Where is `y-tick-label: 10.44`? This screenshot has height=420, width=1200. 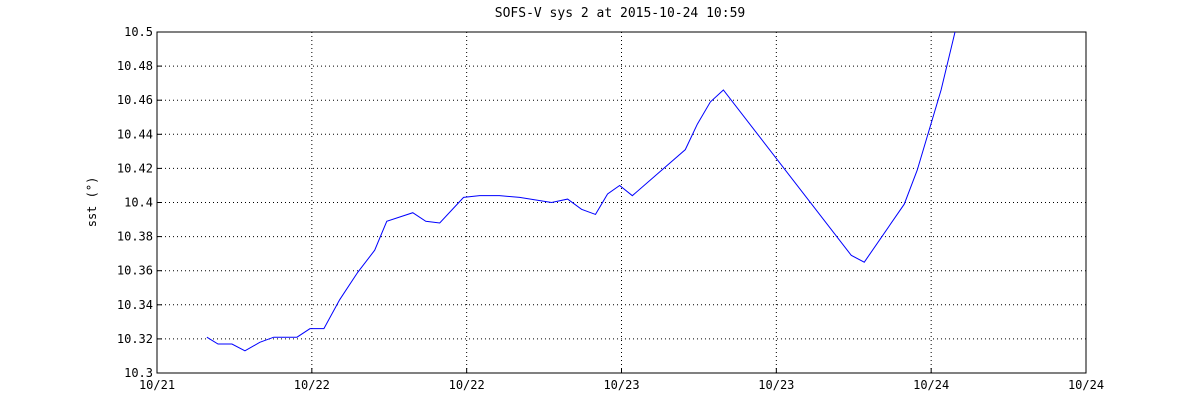 y-tick-label: 10.44 is located at coordinates (135, 134).